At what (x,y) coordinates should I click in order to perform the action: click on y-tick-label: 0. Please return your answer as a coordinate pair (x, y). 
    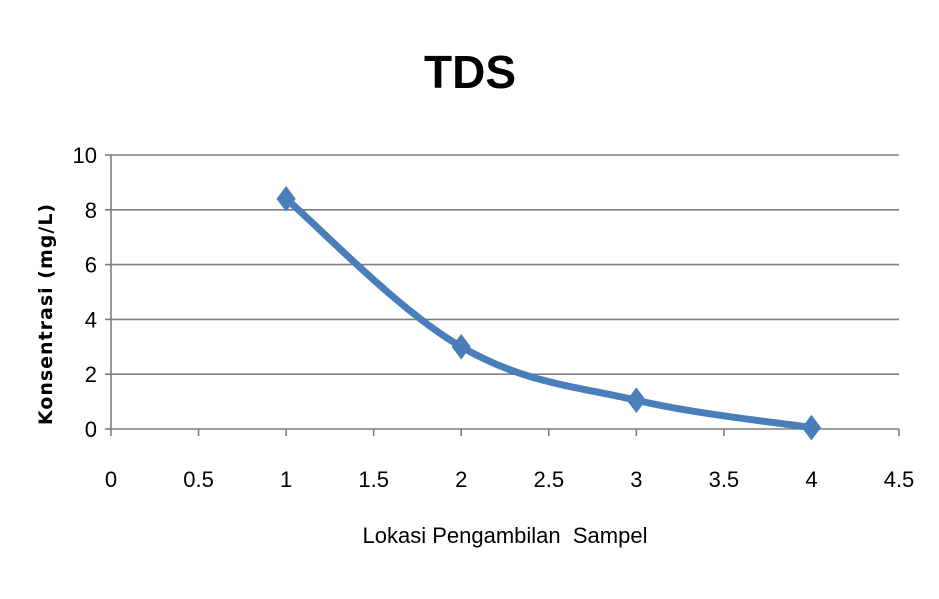
    Looking at the image, I should click on (91, 429).